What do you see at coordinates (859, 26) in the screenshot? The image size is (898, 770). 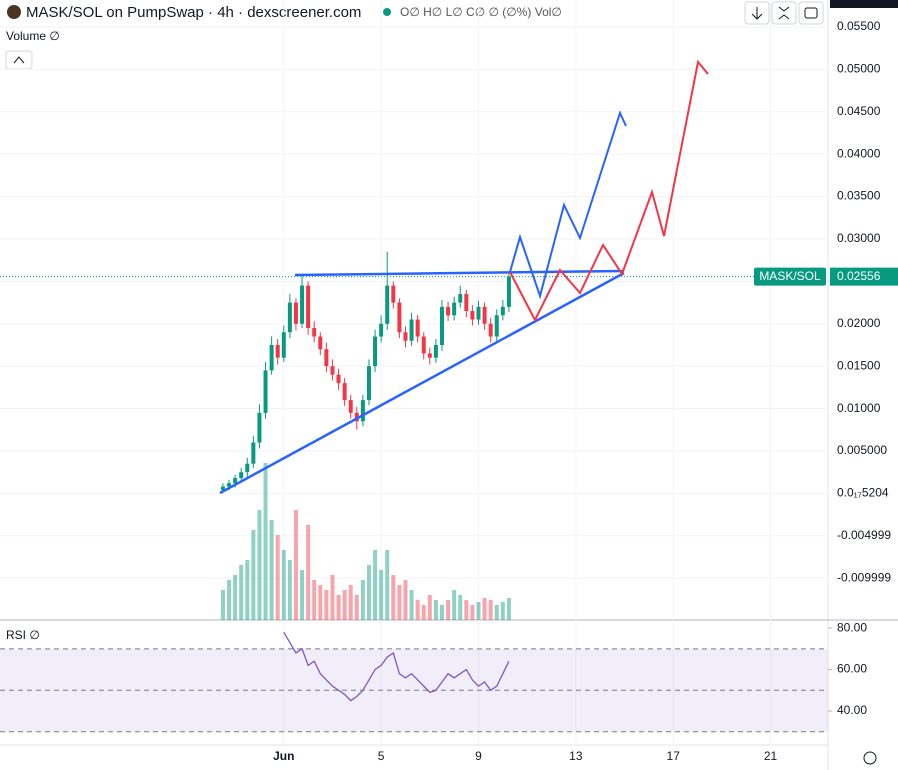 I see `y-tick-label: 0.05500` at bounding box center [859, 26].